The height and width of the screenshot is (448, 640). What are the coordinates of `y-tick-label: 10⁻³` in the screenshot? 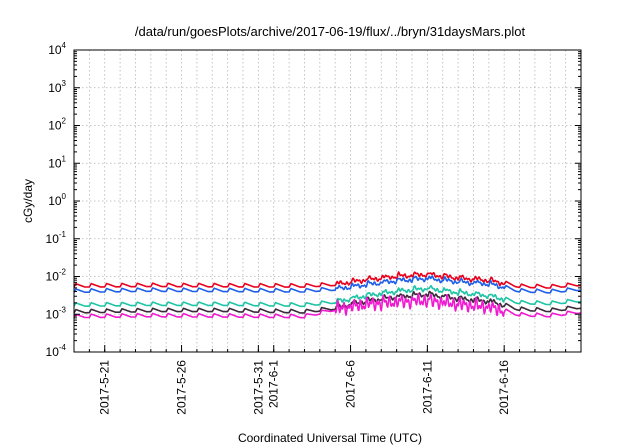 It's located at (56, 313).